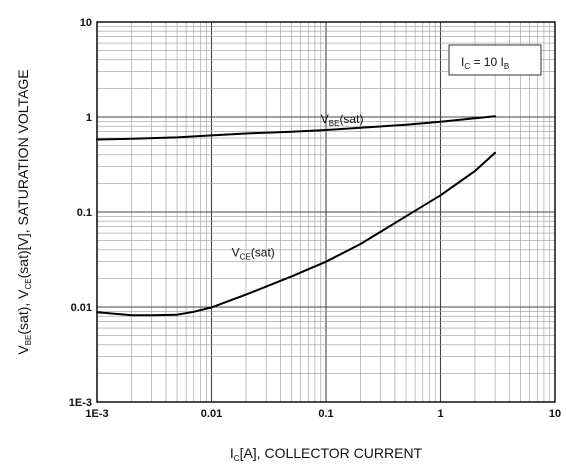 This screenshot has width=566, height=466. I want to click on series-label-ce: VCE(sat), so click(253, 254).